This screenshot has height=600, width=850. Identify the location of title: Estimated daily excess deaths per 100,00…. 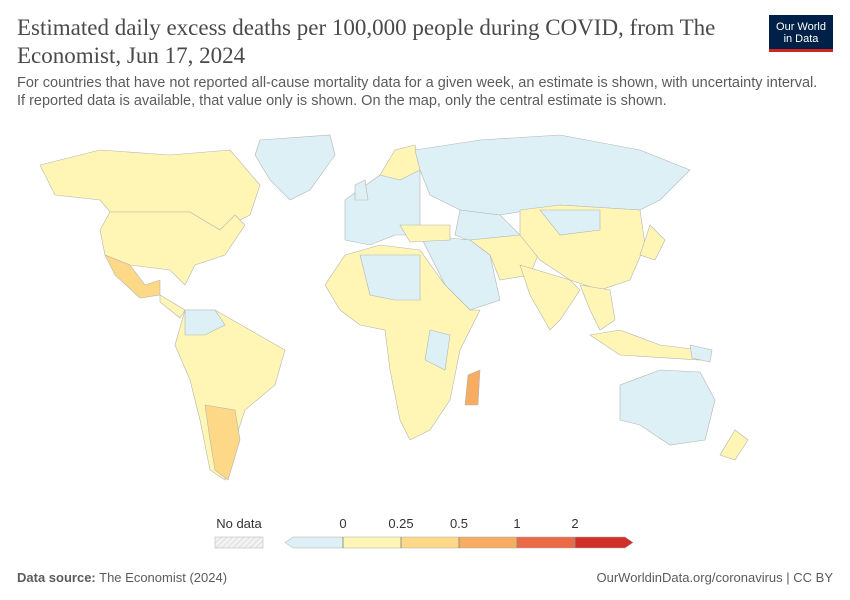
(366, 41).